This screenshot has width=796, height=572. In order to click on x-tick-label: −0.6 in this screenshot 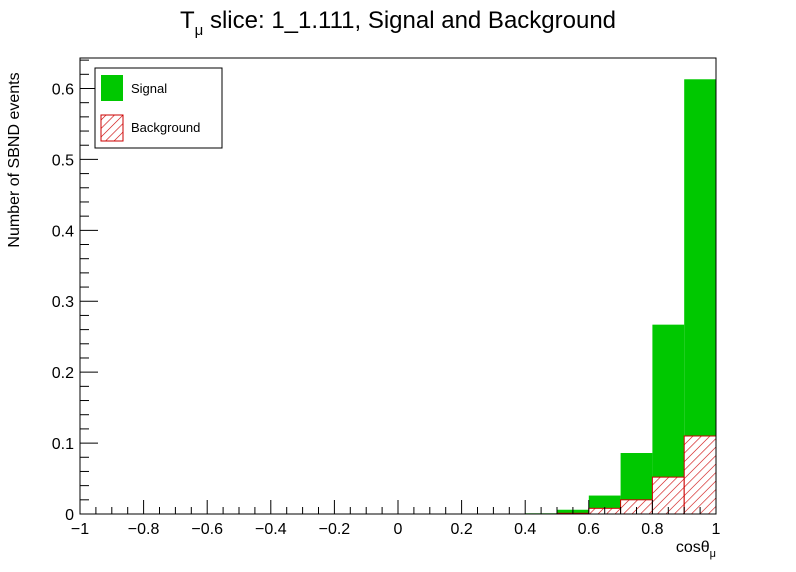, I will do `click(207, 529)`.